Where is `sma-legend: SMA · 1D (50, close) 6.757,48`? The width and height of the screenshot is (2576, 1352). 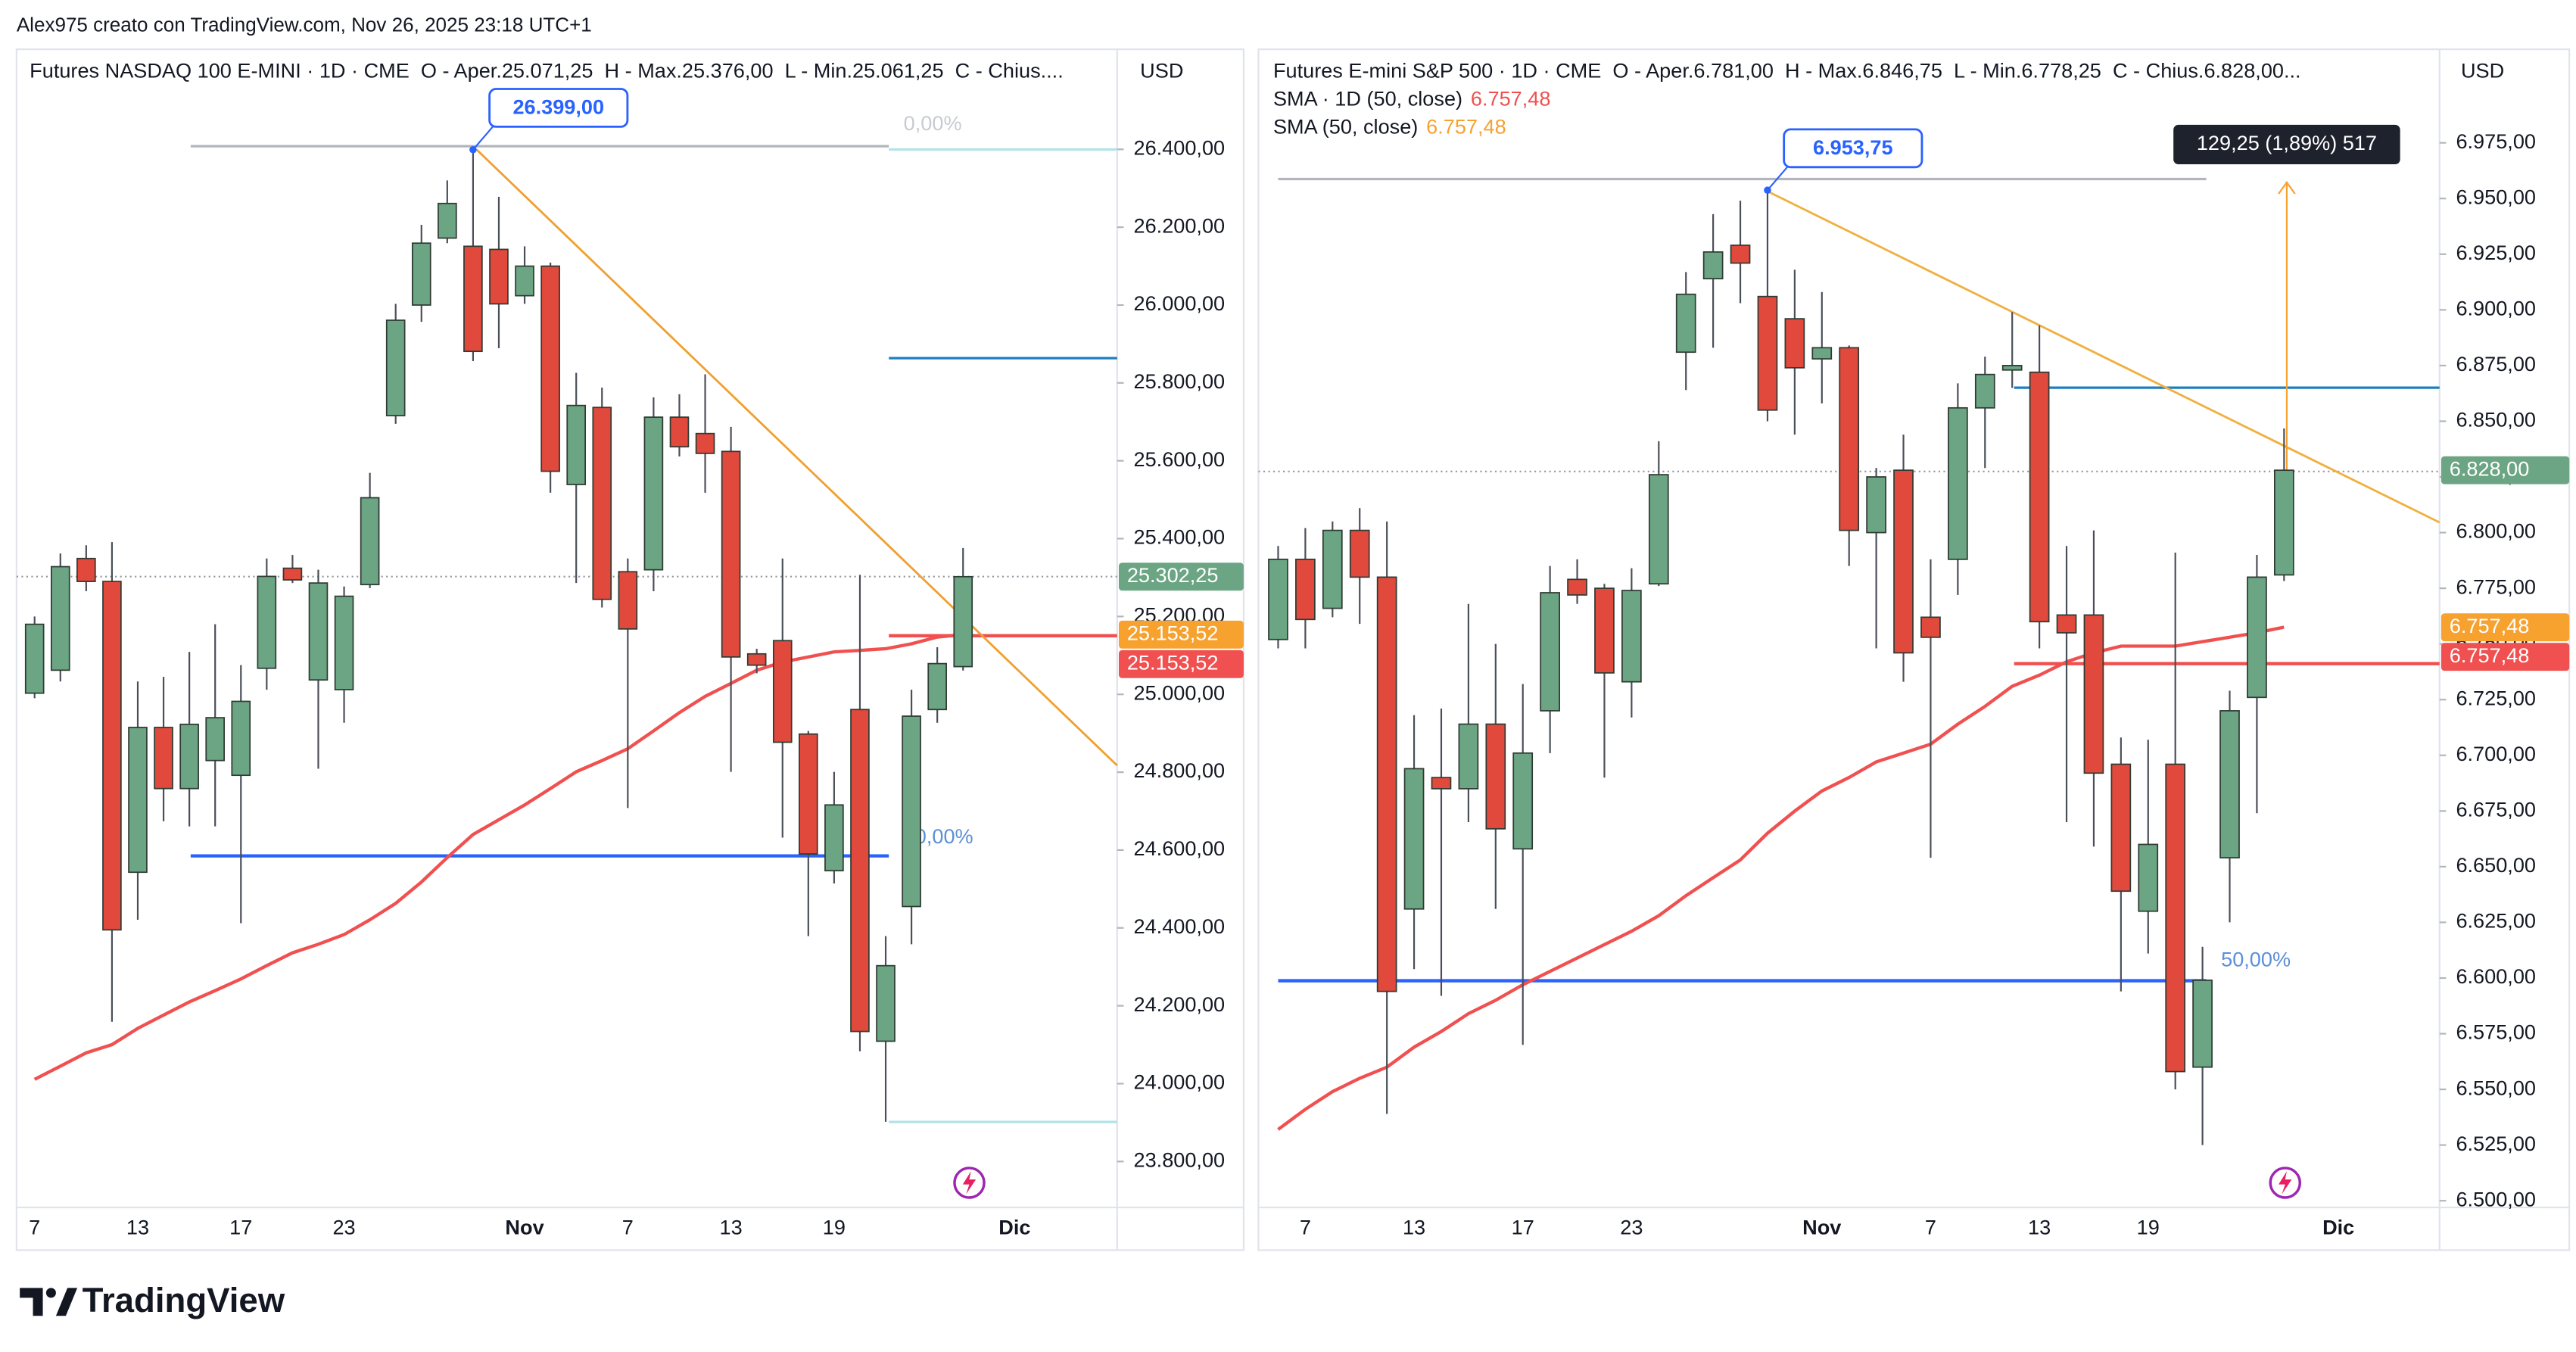
sma-legend: SMA · 1D (50, close) 6.757,48 is located at coordinates (1411, 99).